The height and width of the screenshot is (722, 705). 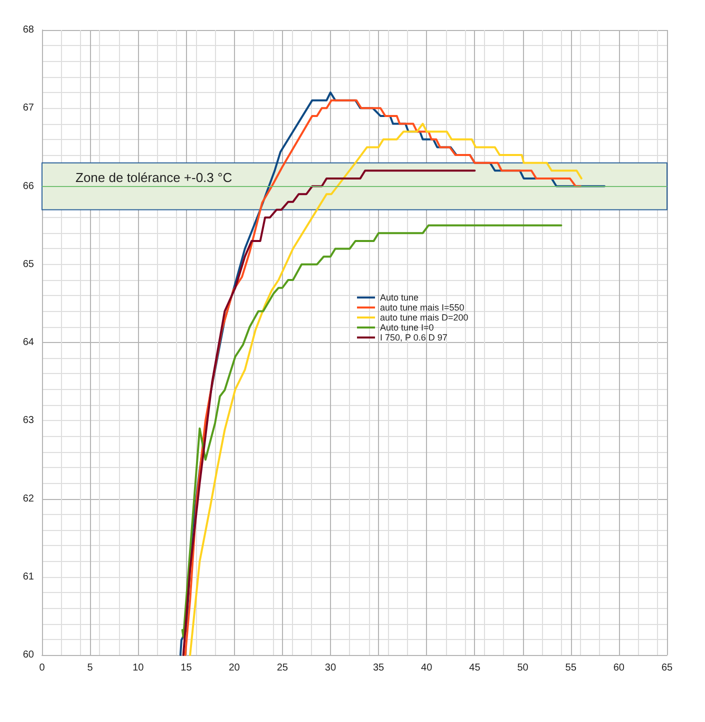 I want to click on x-tick-label: 5, so click(x=90, y=668).